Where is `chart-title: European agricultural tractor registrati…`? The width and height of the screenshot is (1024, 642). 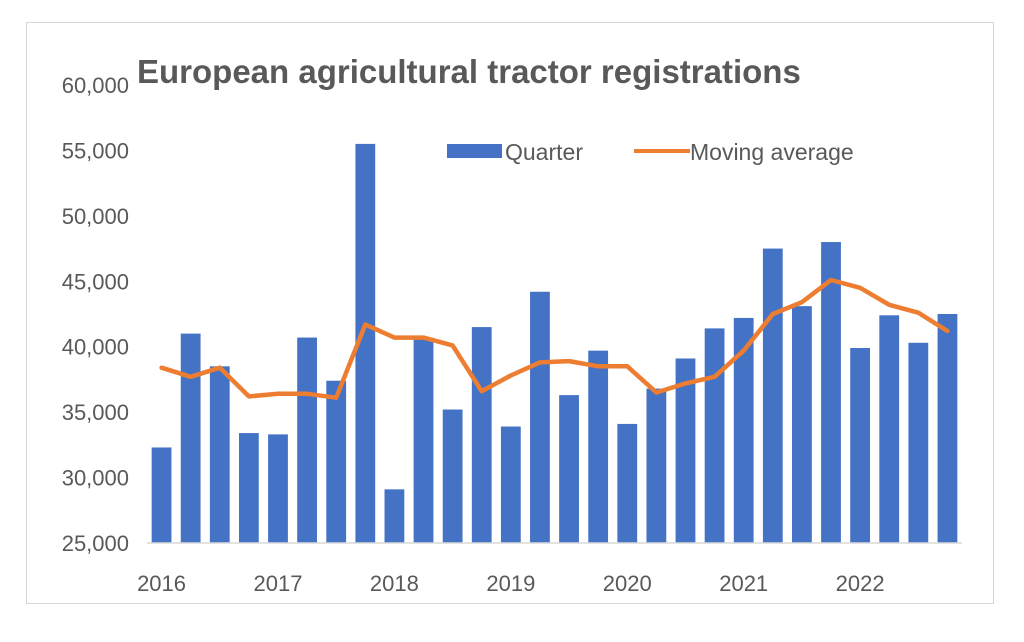 chart-title: European agricultural tractor registrati… is located at coordinates (469, 71).